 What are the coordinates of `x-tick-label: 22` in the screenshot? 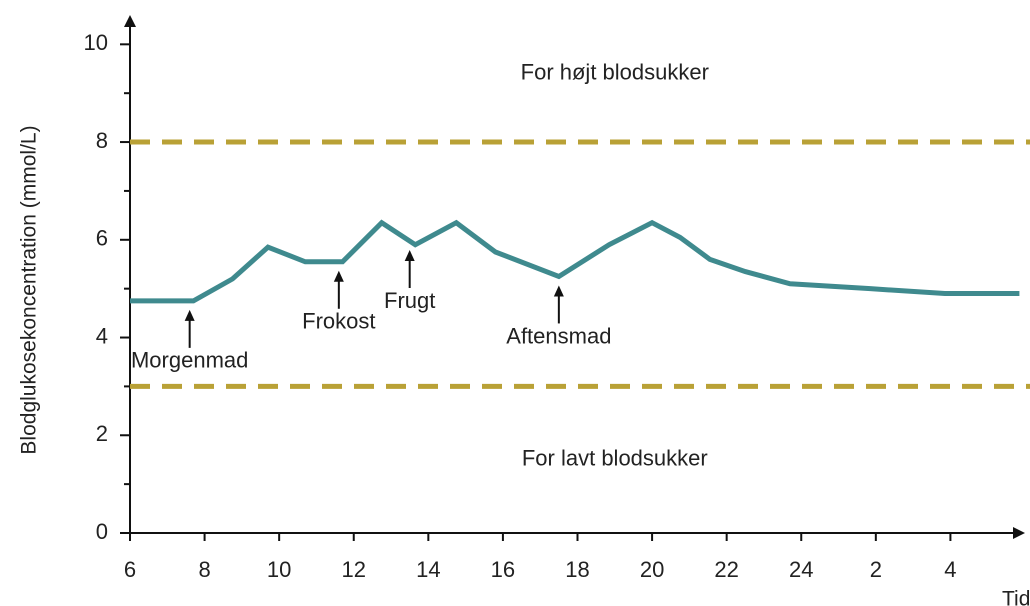 It's located at (726, 569).